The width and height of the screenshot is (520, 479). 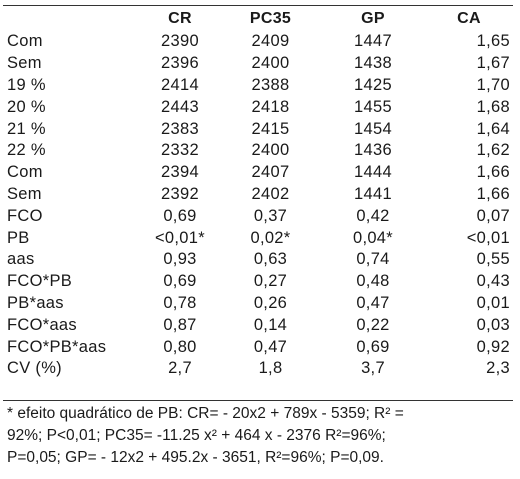 I want to click on cell-pc35: 1,8, so click(x=270, y=368).